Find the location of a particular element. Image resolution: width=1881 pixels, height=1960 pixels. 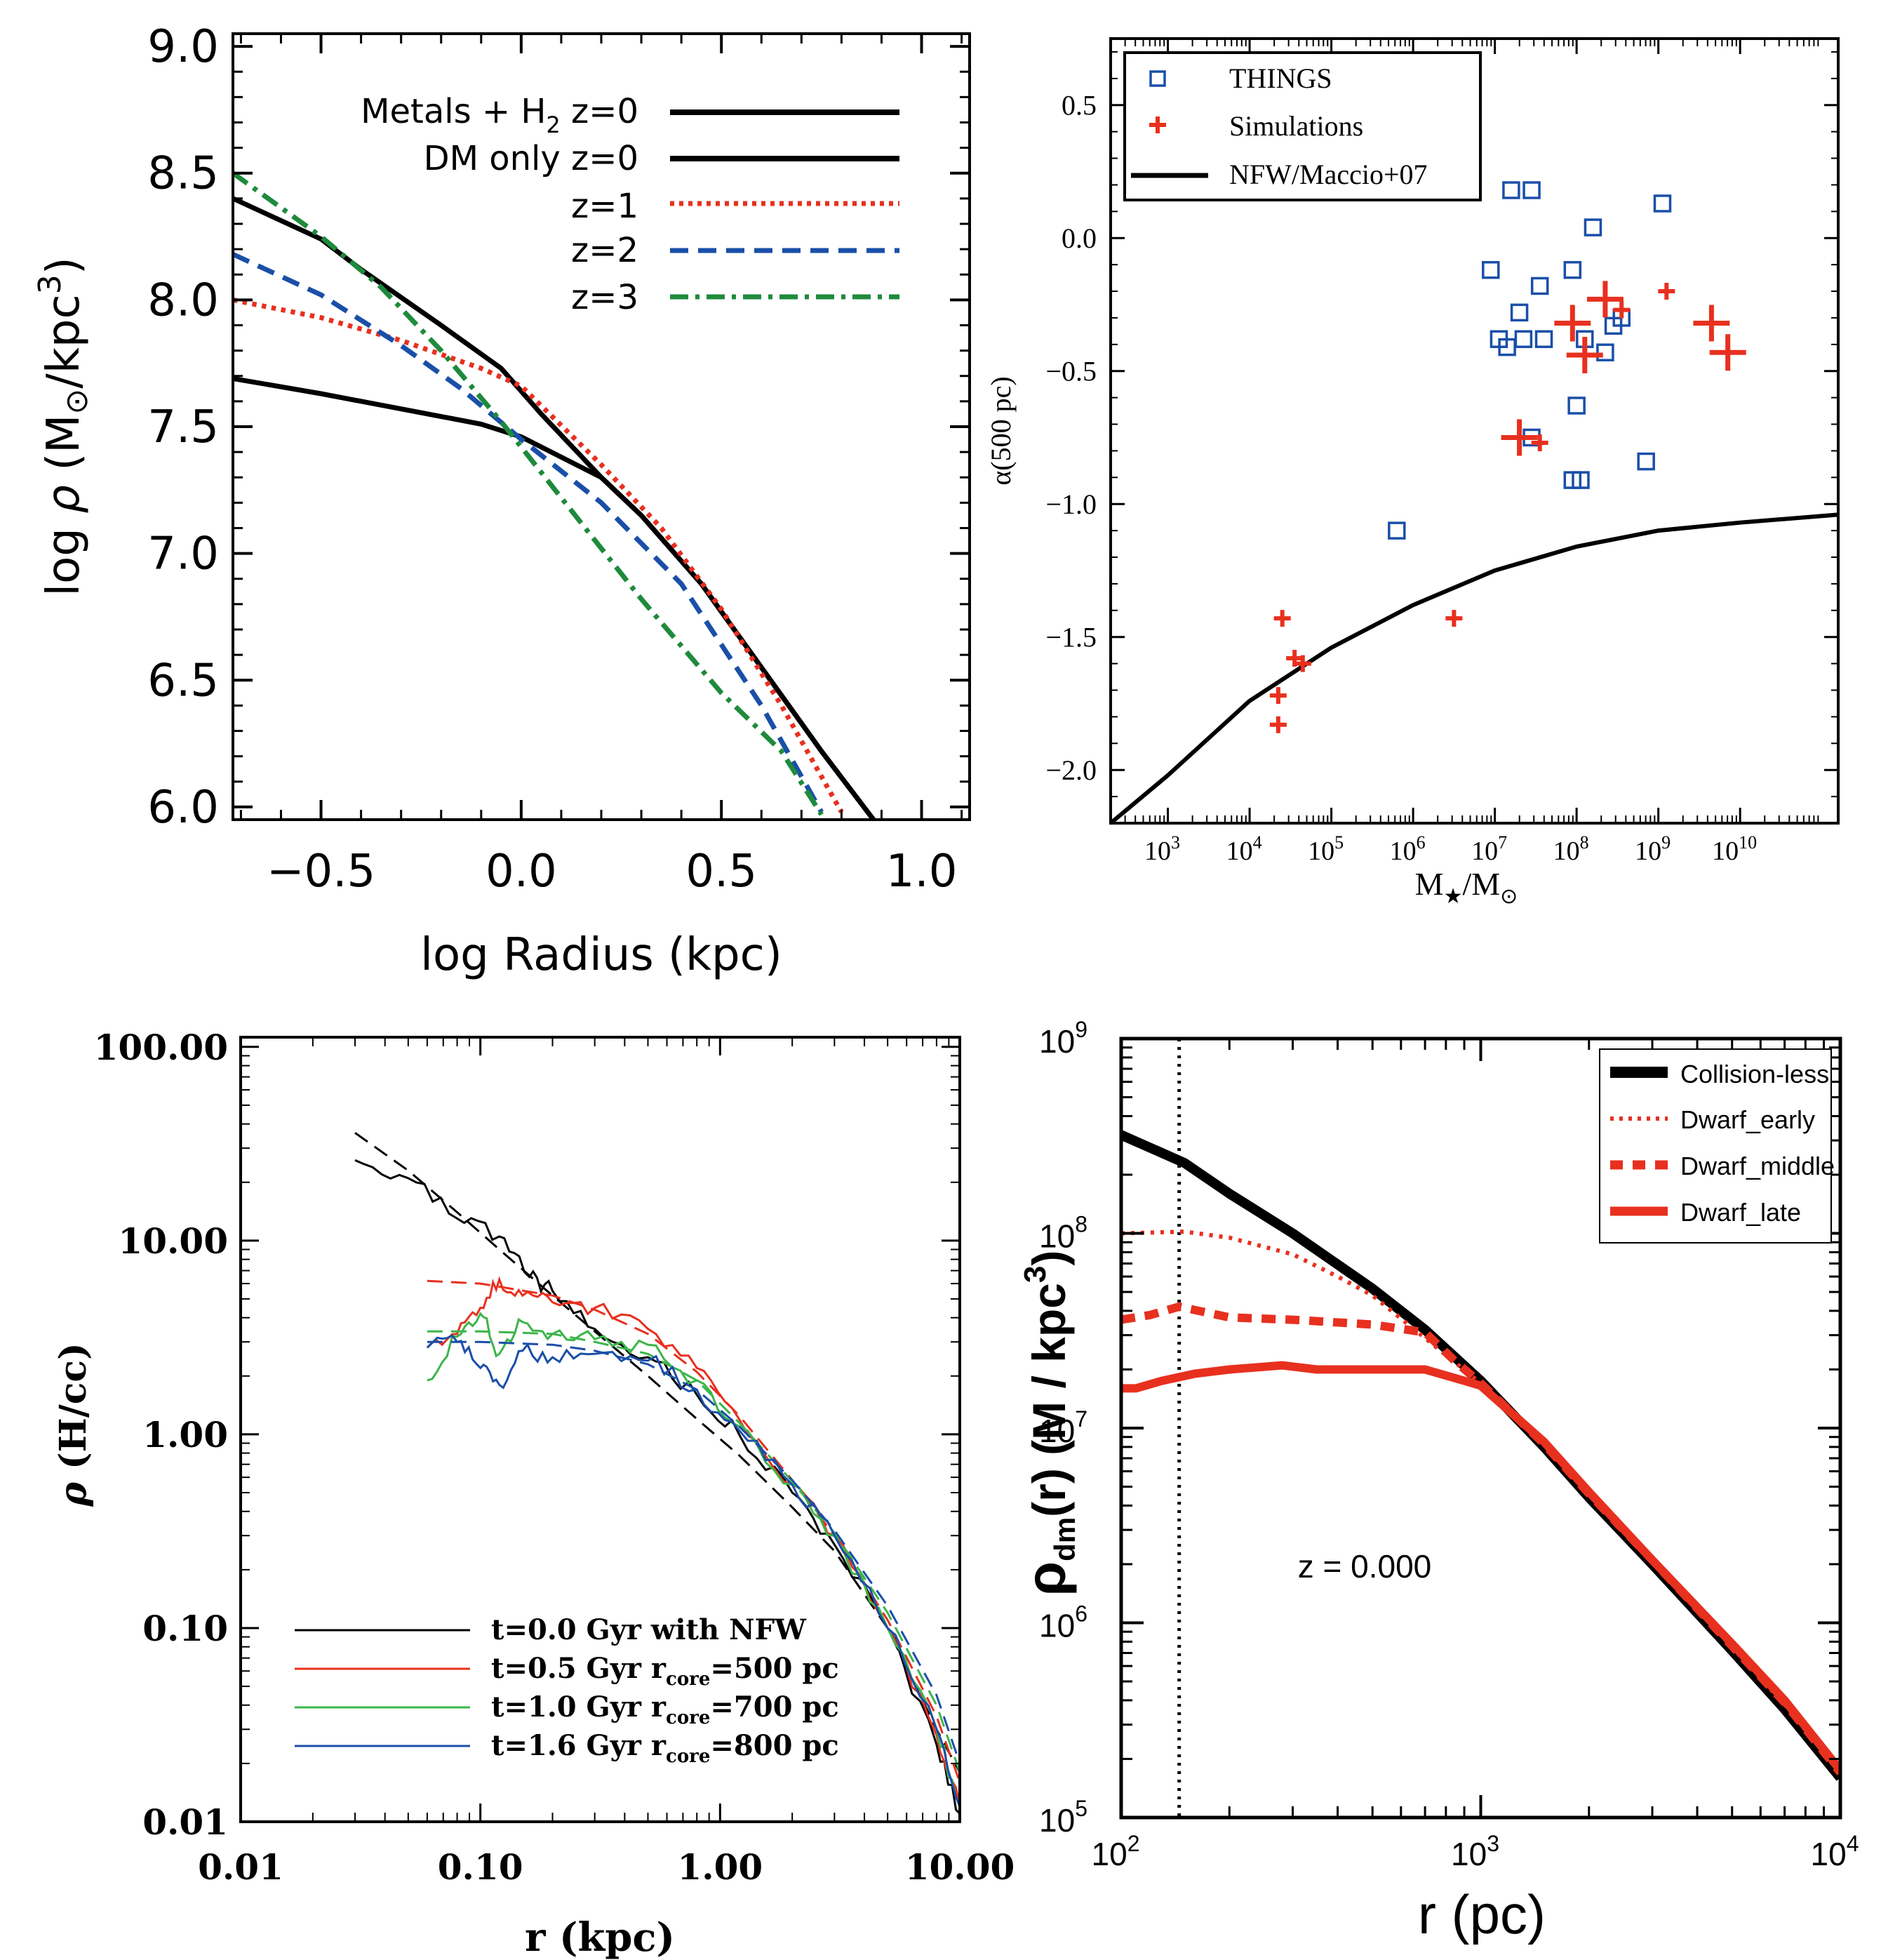

panel-a-legend-label-z1: z=1 is located at coordinates (604, 206).